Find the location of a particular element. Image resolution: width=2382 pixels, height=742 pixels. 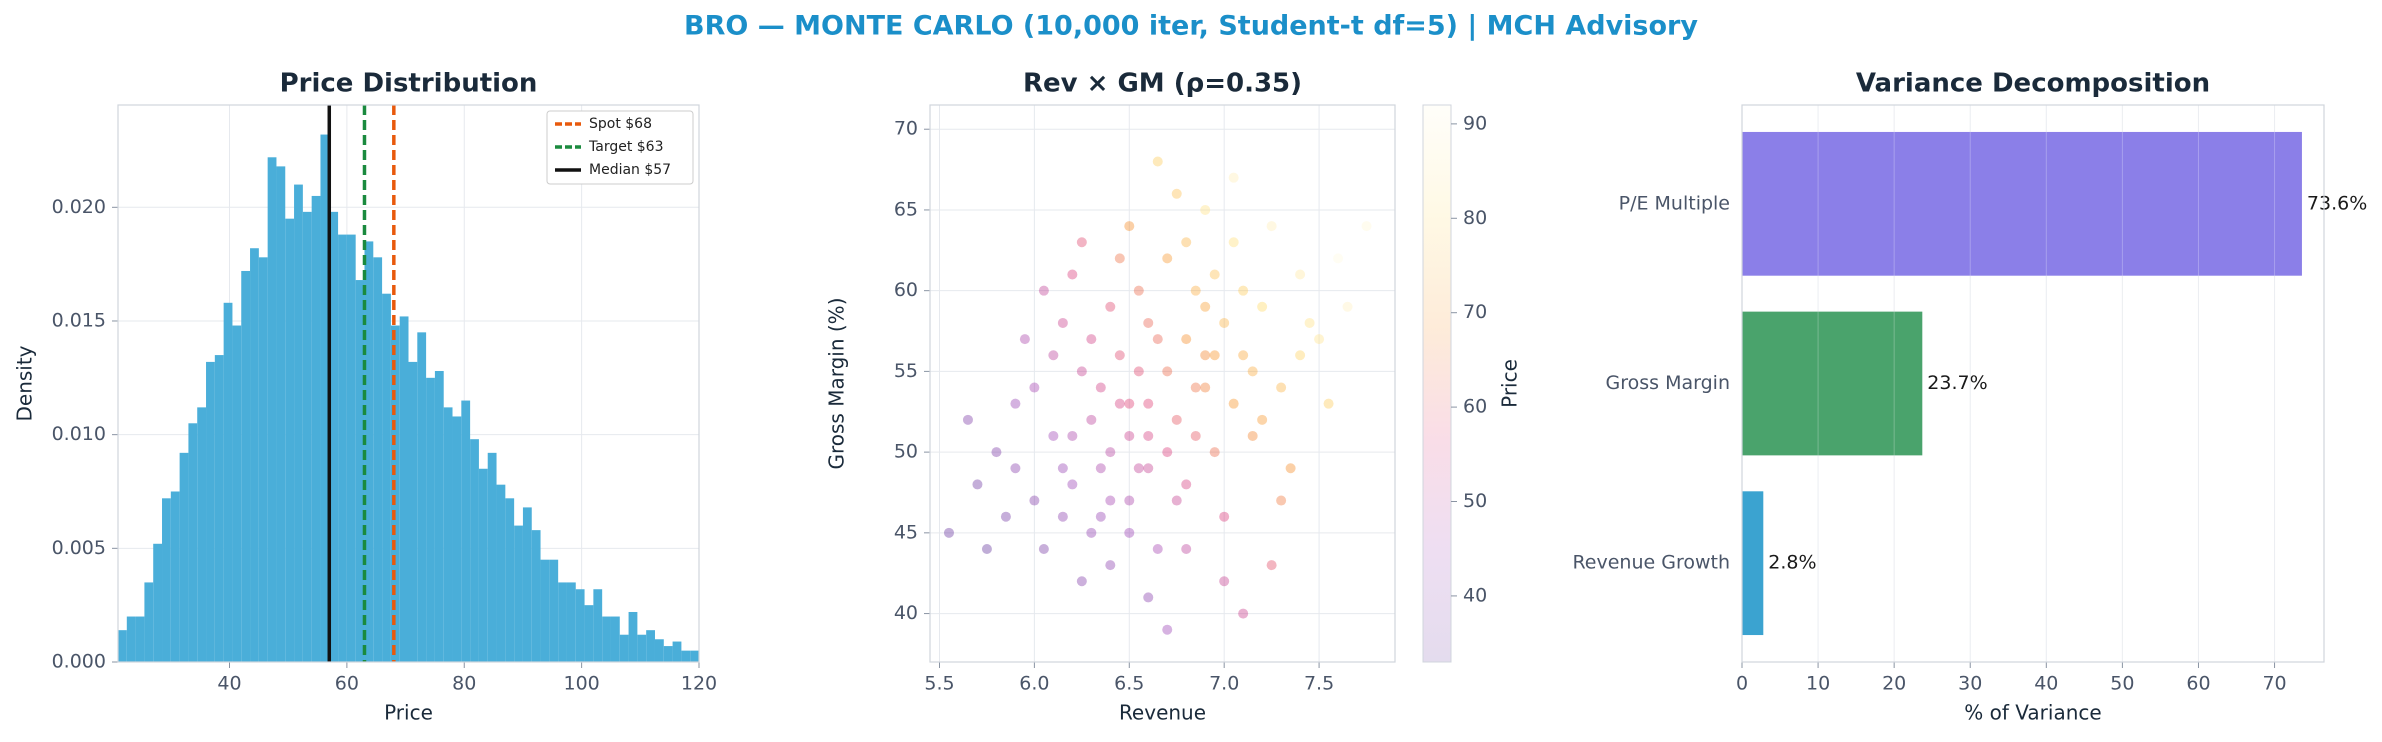

y-tick-label: Gross Margin is located at coordinates (1668, 383).